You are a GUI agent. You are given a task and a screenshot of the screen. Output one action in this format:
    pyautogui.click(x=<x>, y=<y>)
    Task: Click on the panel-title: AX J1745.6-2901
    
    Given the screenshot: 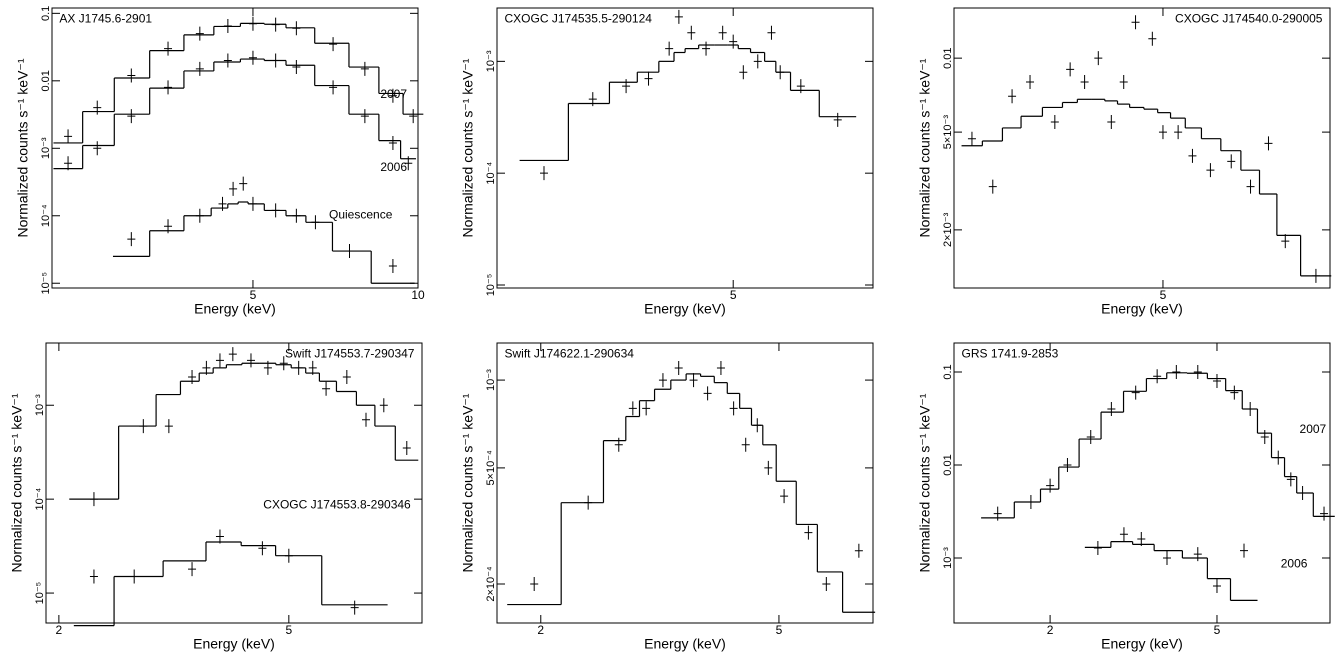 What is the action you would take?
    pyautogui.click(x=105, y=18)
    